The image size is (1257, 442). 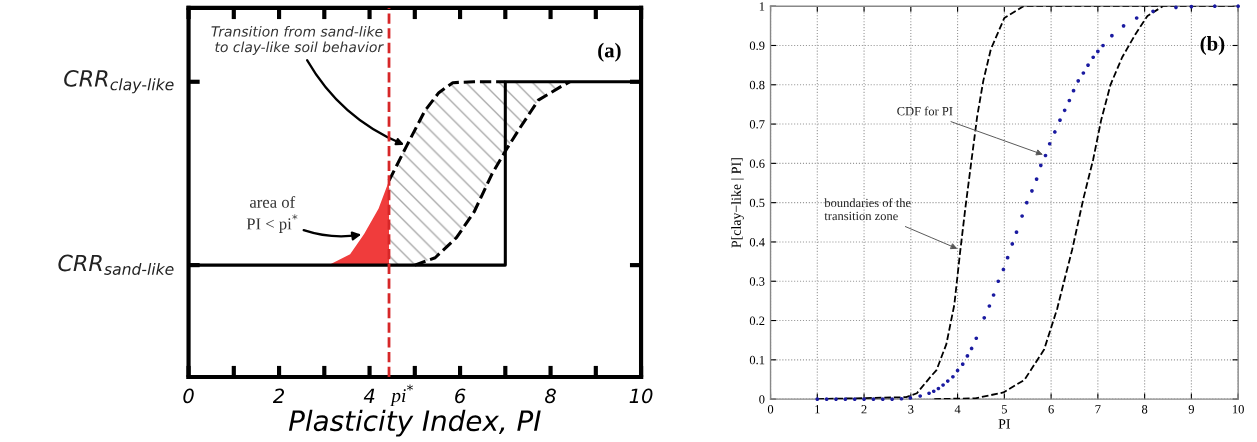 What do you see at coordinates (911, 409) in the screenshot?
I see `x-tick-label: 3` at bounding box center [911, 409].